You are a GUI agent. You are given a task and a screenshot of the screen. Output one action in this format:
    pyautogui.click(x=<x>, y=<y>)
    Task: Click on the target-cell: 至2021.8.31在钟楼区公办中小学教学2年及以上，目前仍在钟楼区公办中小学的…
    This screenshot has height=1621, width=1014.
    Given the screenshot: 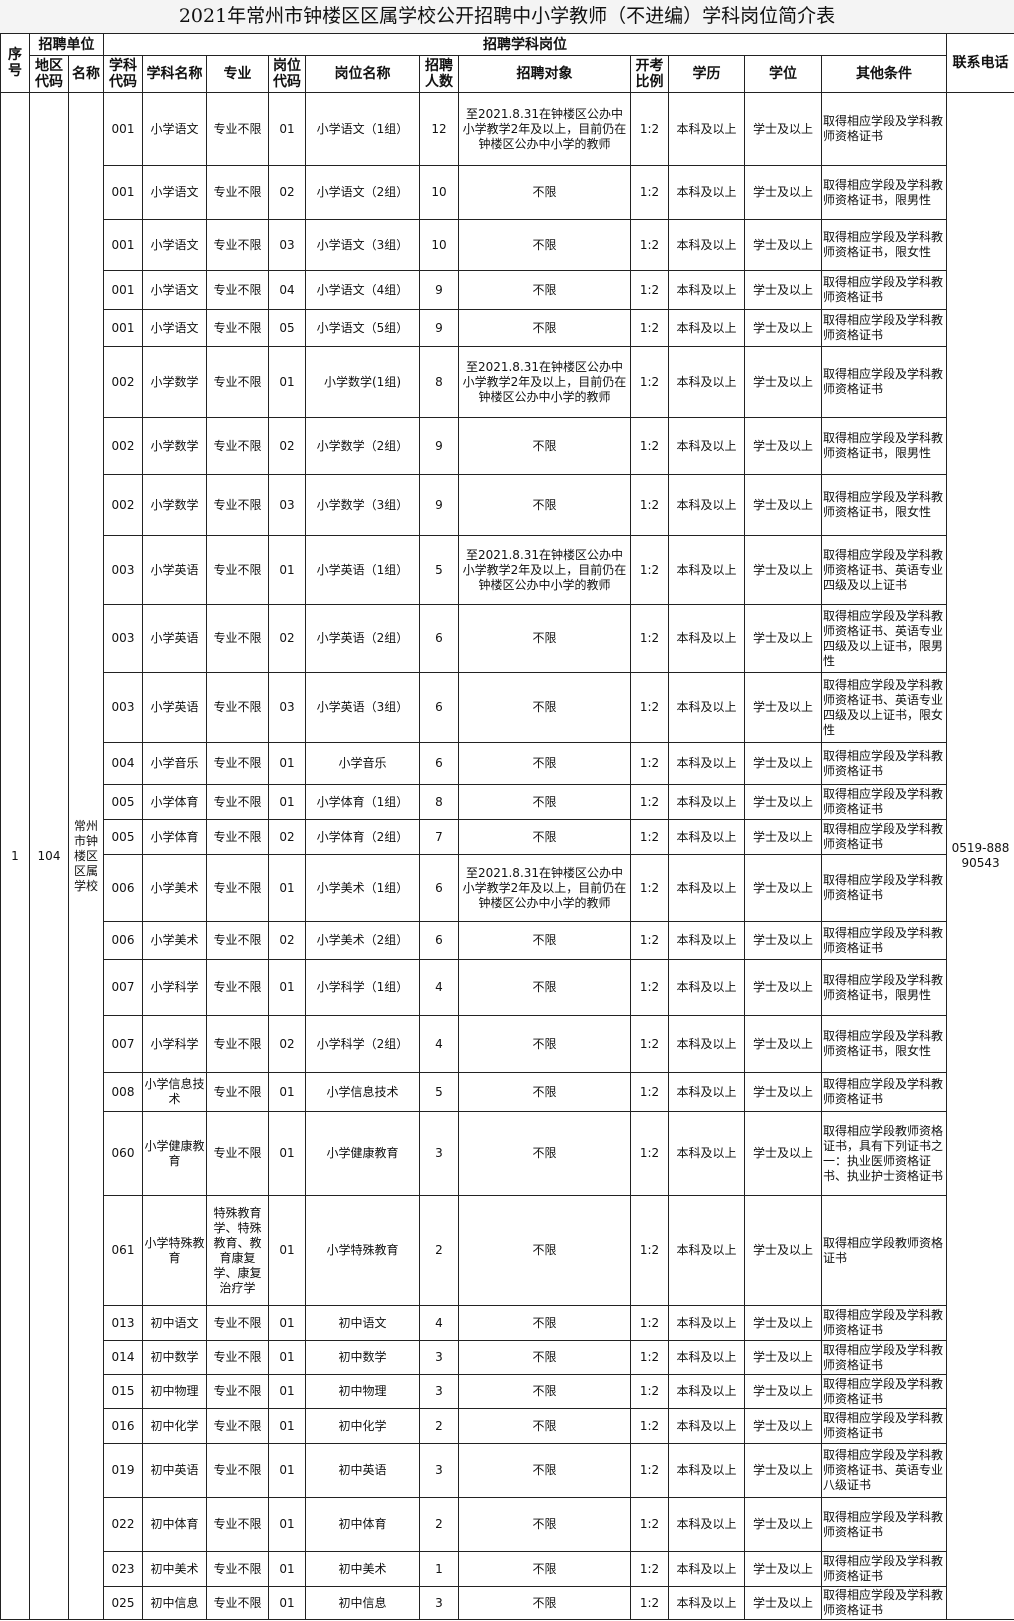 What is the action you would take?
    pyautogui.click(x=544, y=888)
    